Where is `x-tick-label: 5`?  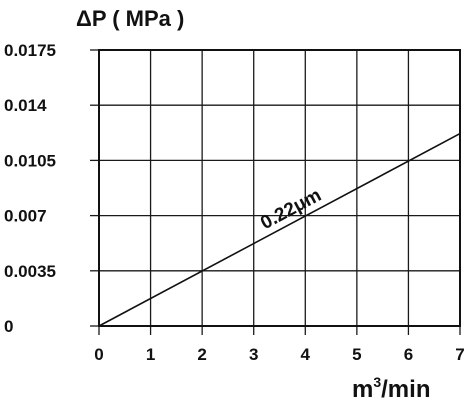 x-tick-label: 5 is located at coordinates (356, 354).